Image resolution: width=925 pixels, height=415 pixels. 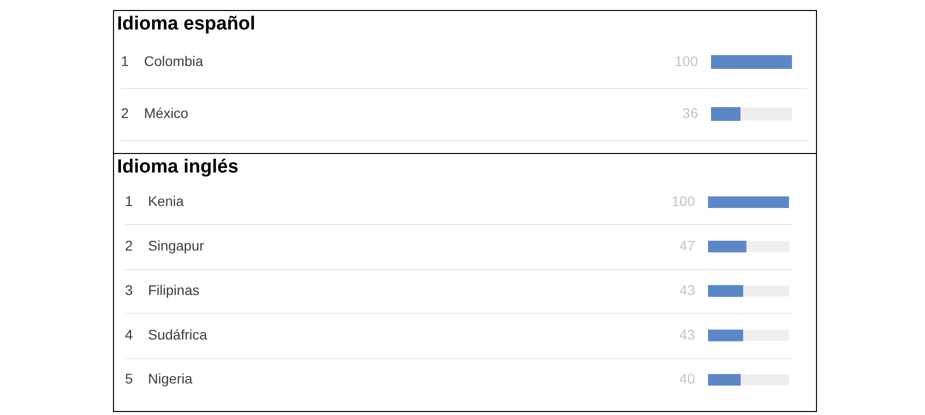 What do you see at coordinates (174, 60) in the screenshot?
I see `y-tick-label: Colombia` at bounding box center [174, 60].